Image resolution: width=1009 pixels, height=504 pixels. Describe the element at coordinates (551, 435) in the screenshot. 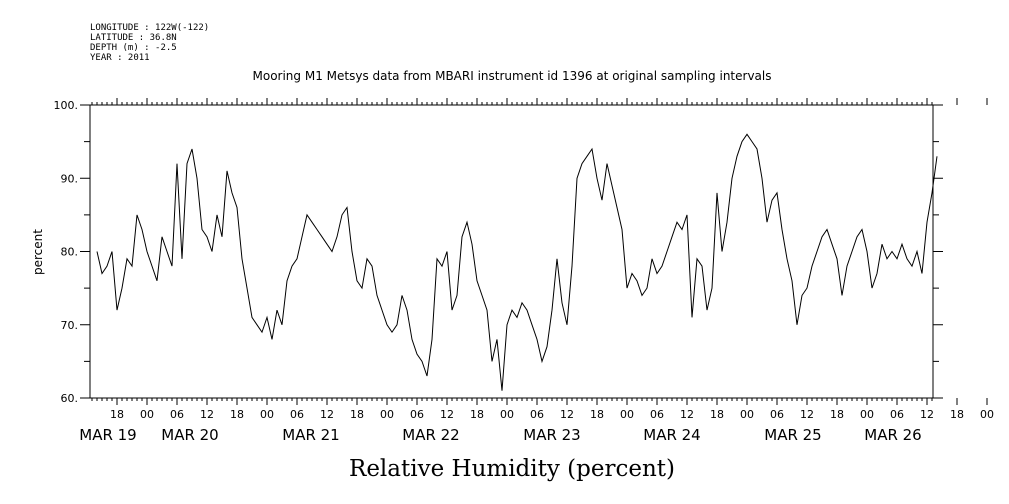

I see `x-day-label: MAR 23` at that location.